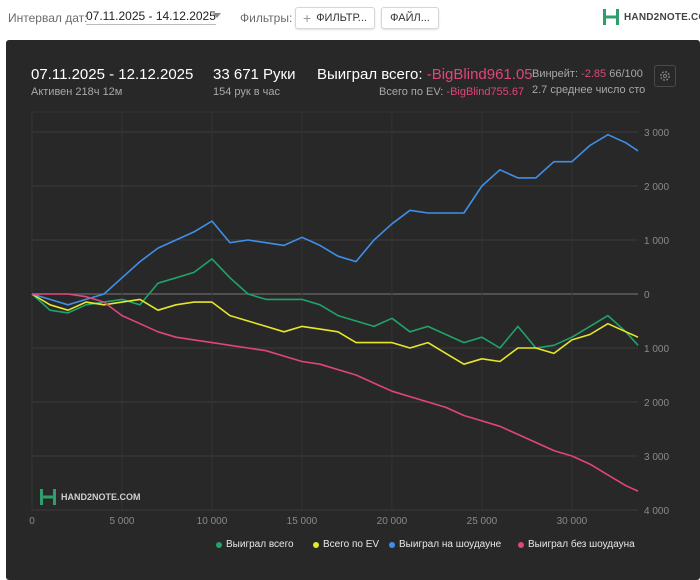 This screenshot has height=580, width=700. I want to click on hands-per-hour: 154 рук в час, so click(247, 92).